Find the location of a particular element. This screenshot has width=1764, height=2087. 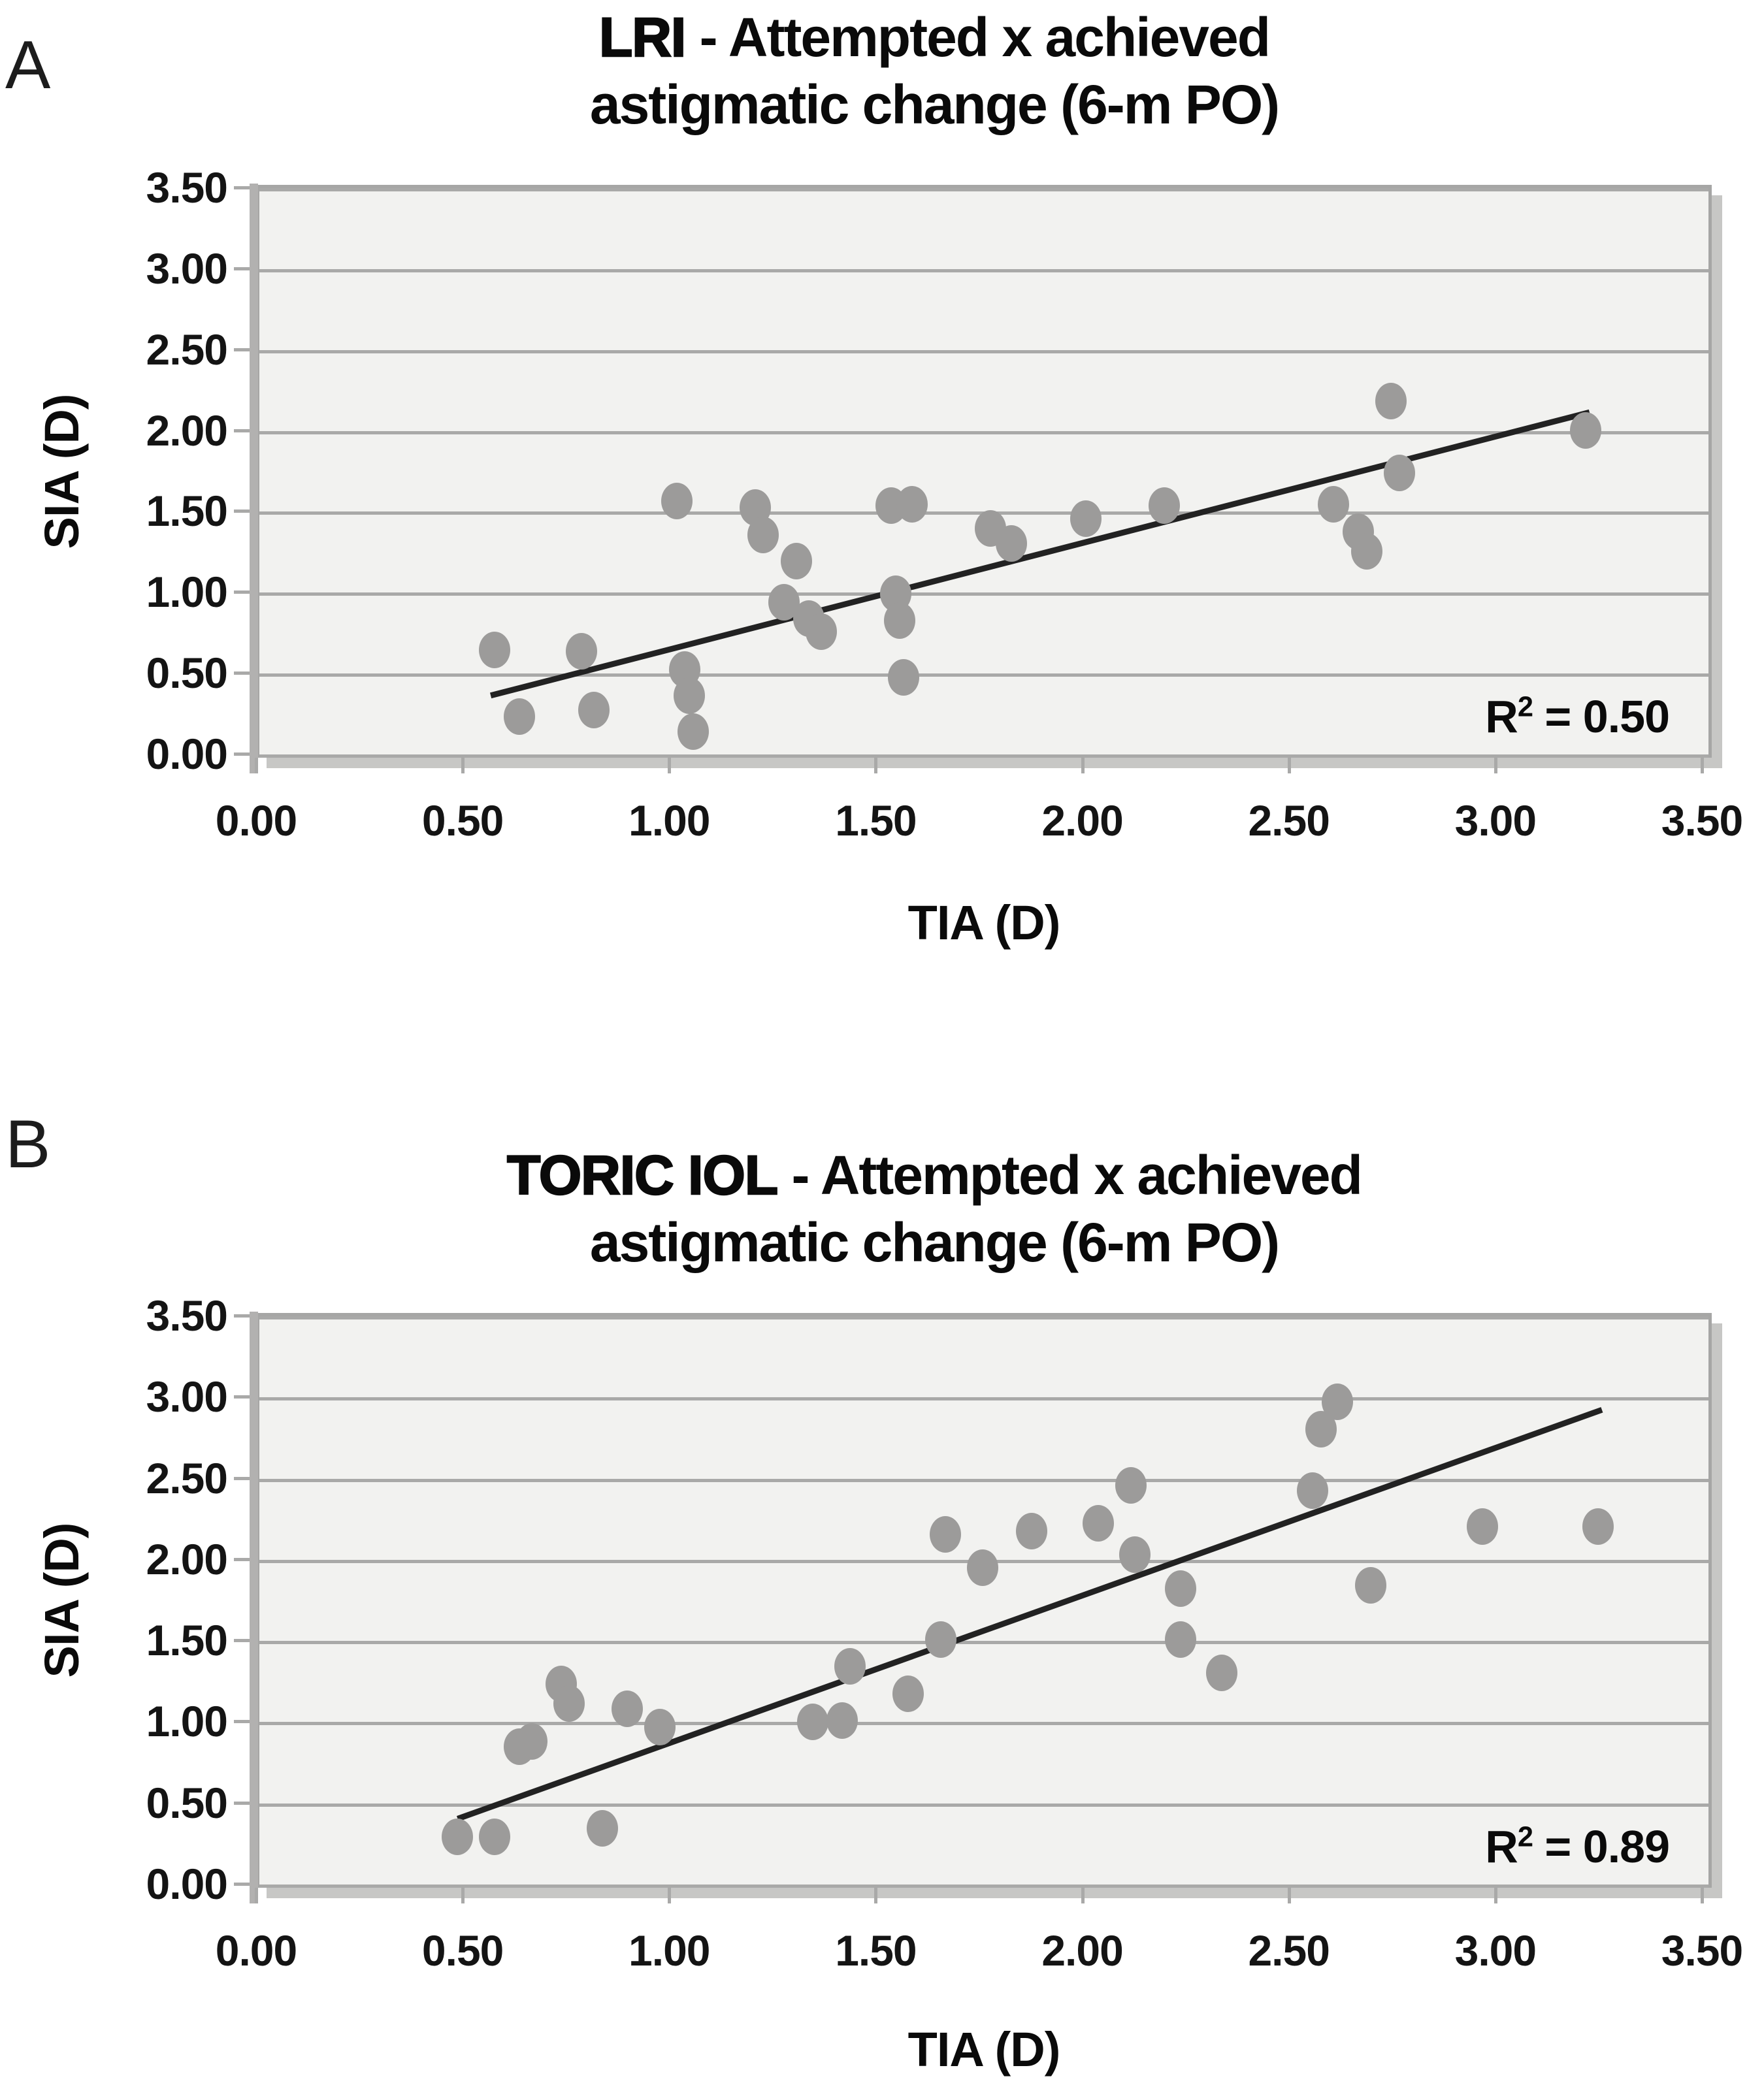

x-tick-label: 2.00 is located at coordinates (1082, 820).